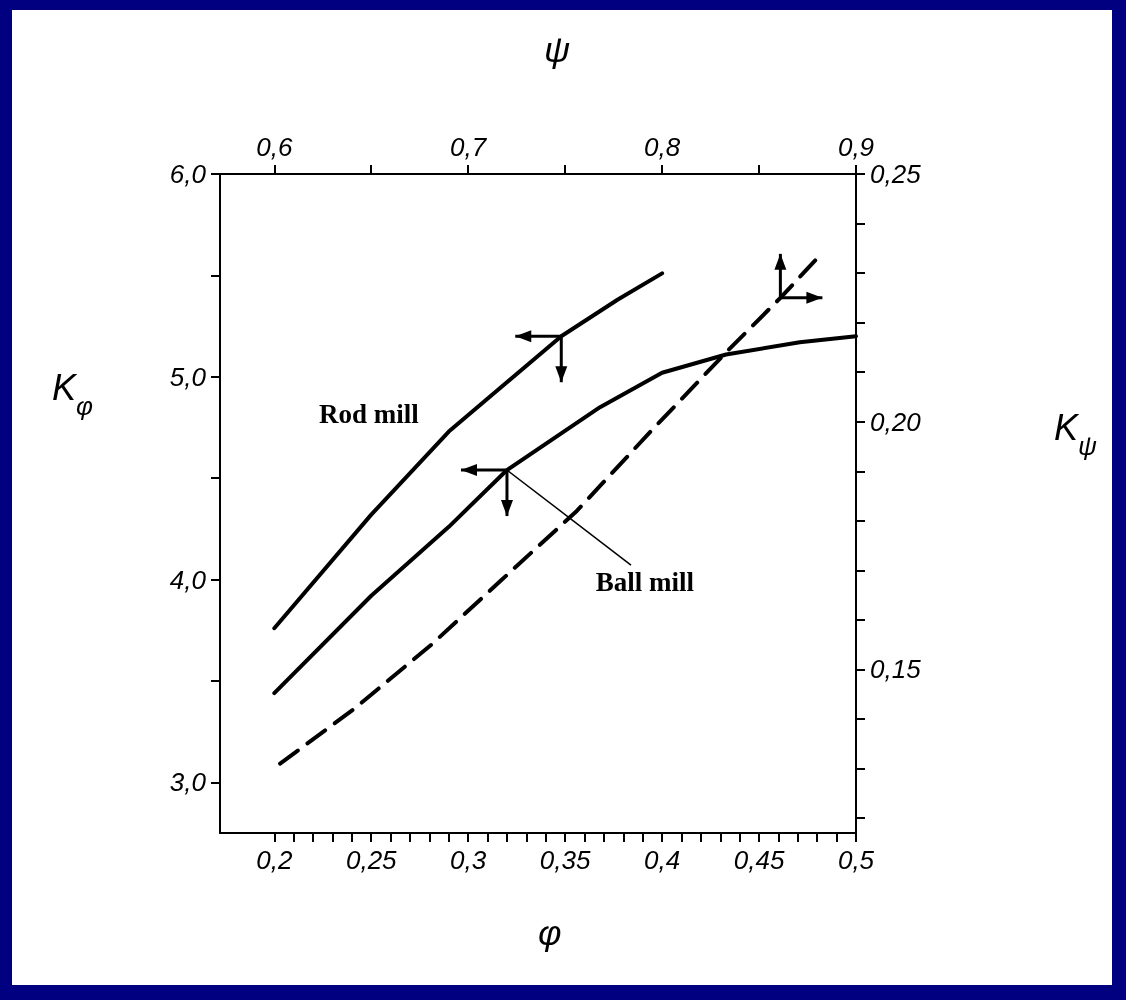 The height and width of the screenshot is (1000, 1126). Describe the element at coordinates (188, 782) in the screenshot. I see `y-tick-label: 3,0` at that location.